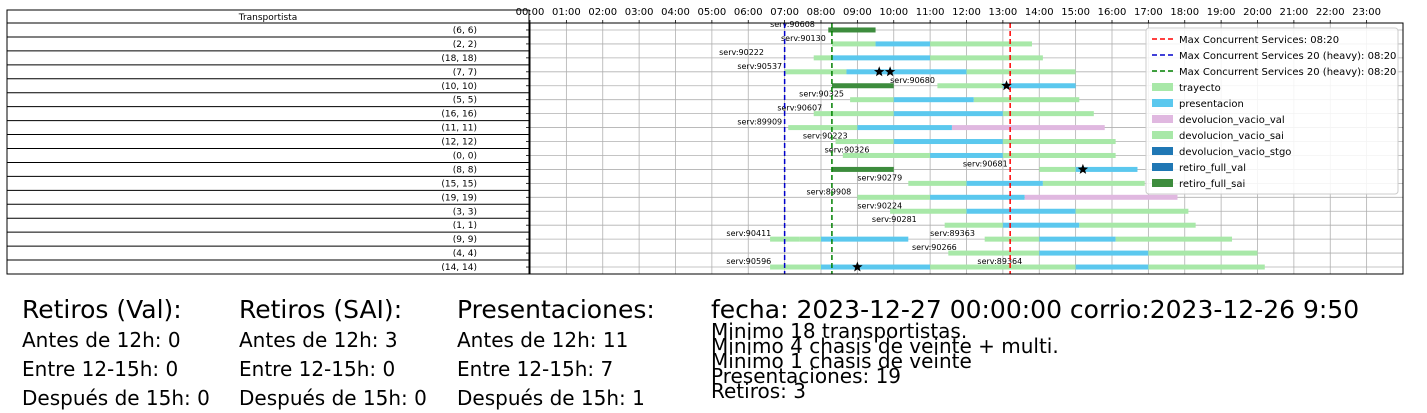  I want to click on stats-summary-line: Retiros: 3, so click(758, 391).